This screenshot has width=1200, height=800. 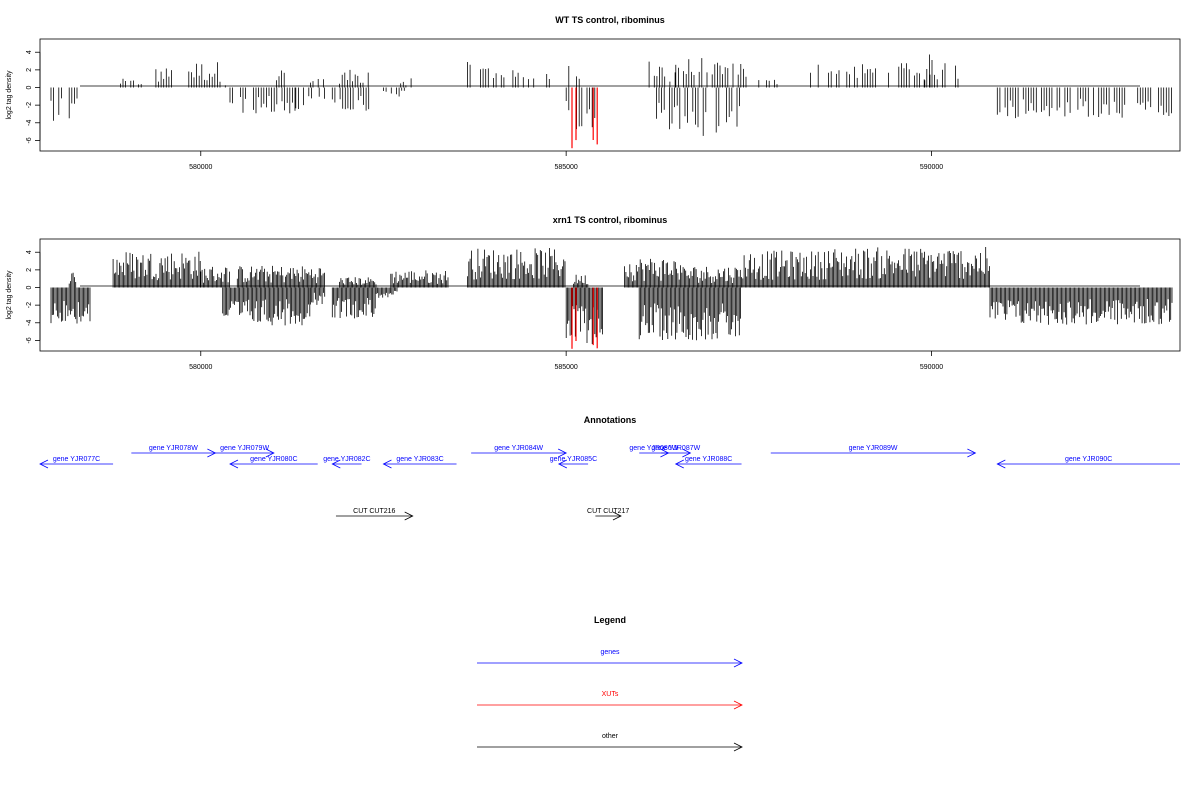 What do you see at coordinates (675, 448) in the screenshot?
I see `annotation-label: gene YJR087W` at bounding box center [675, 448].